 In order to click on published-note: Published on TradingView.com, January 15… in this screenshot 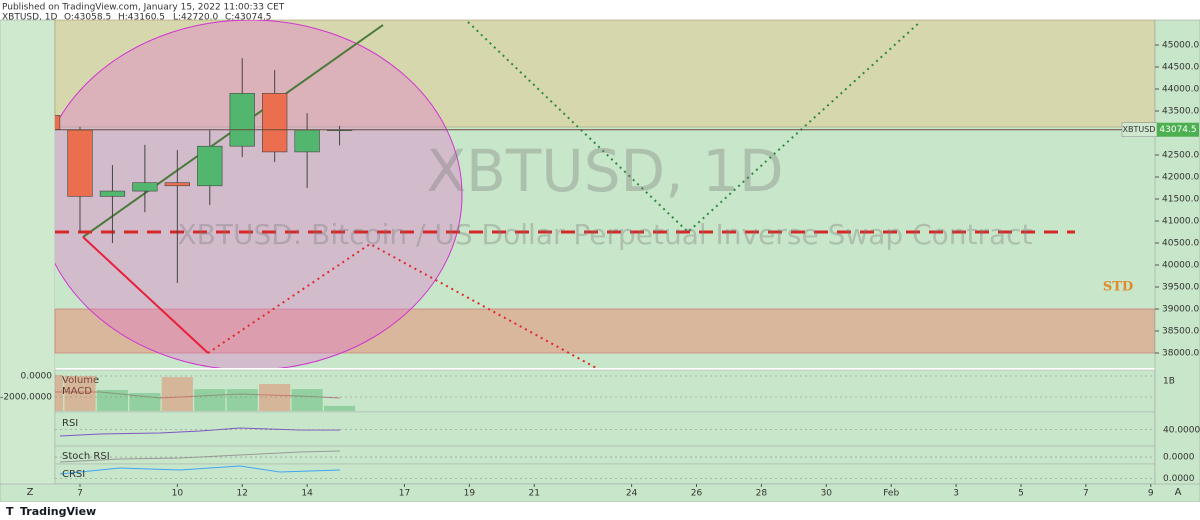, I will do `click(143, 8)`.